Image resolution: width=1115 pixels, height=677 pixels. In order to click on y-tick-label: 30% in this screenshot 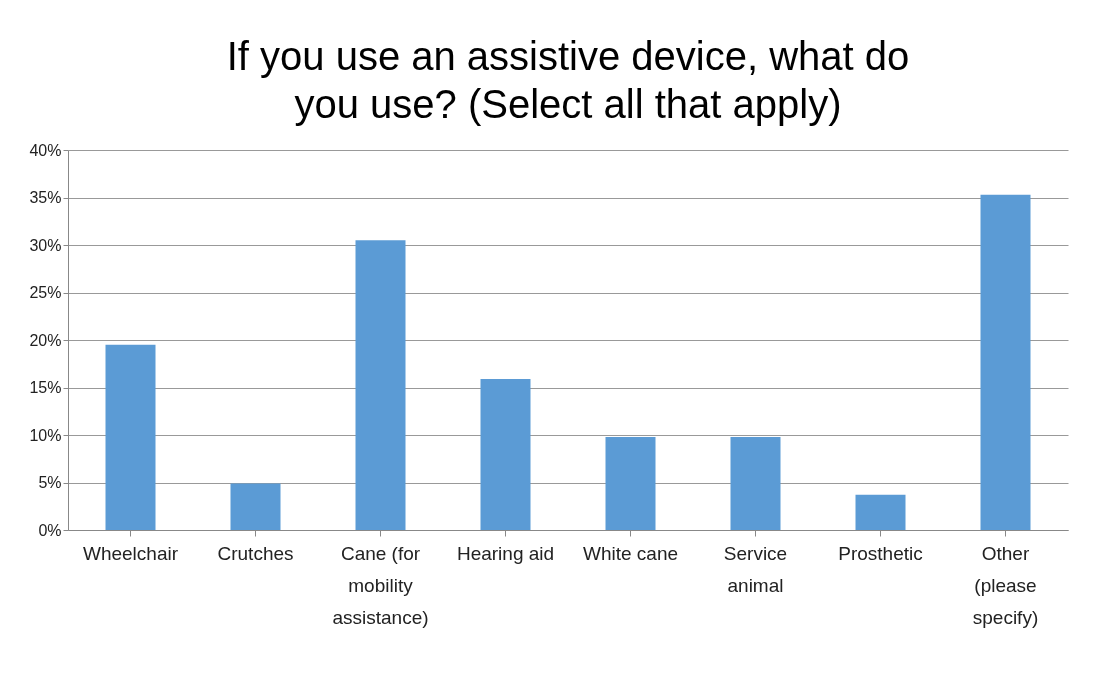, I will do `click(45, 245)`.